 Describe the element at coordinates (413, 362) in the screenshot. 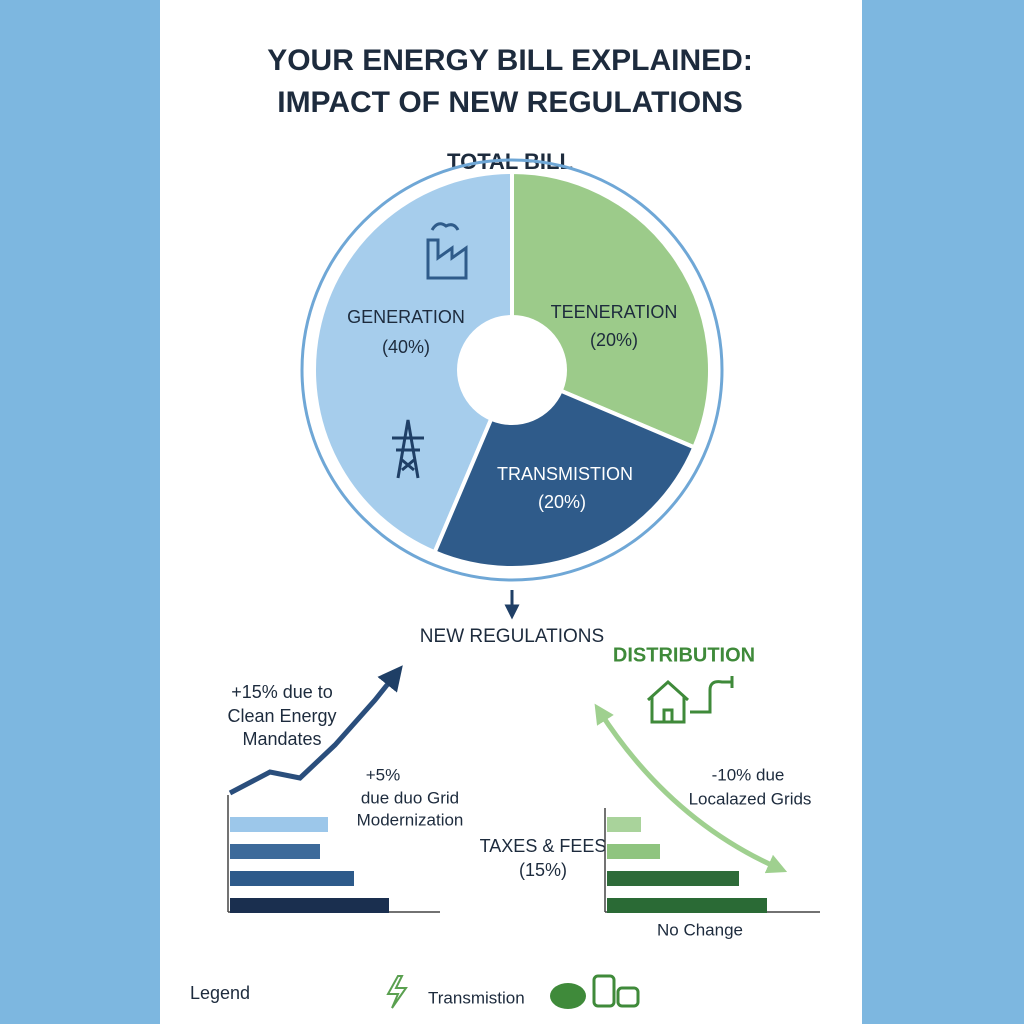

I see `pie-slice` at that location.